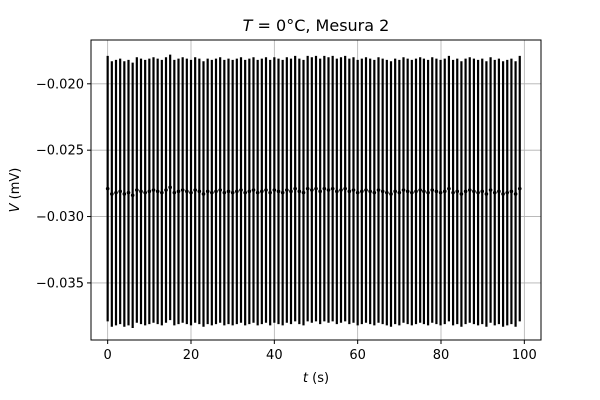 This screenshot has width=600, height=400. Describe the element at coordinates (357, 355) in the screenshot. I see `x-tick-label: 60` at that location.